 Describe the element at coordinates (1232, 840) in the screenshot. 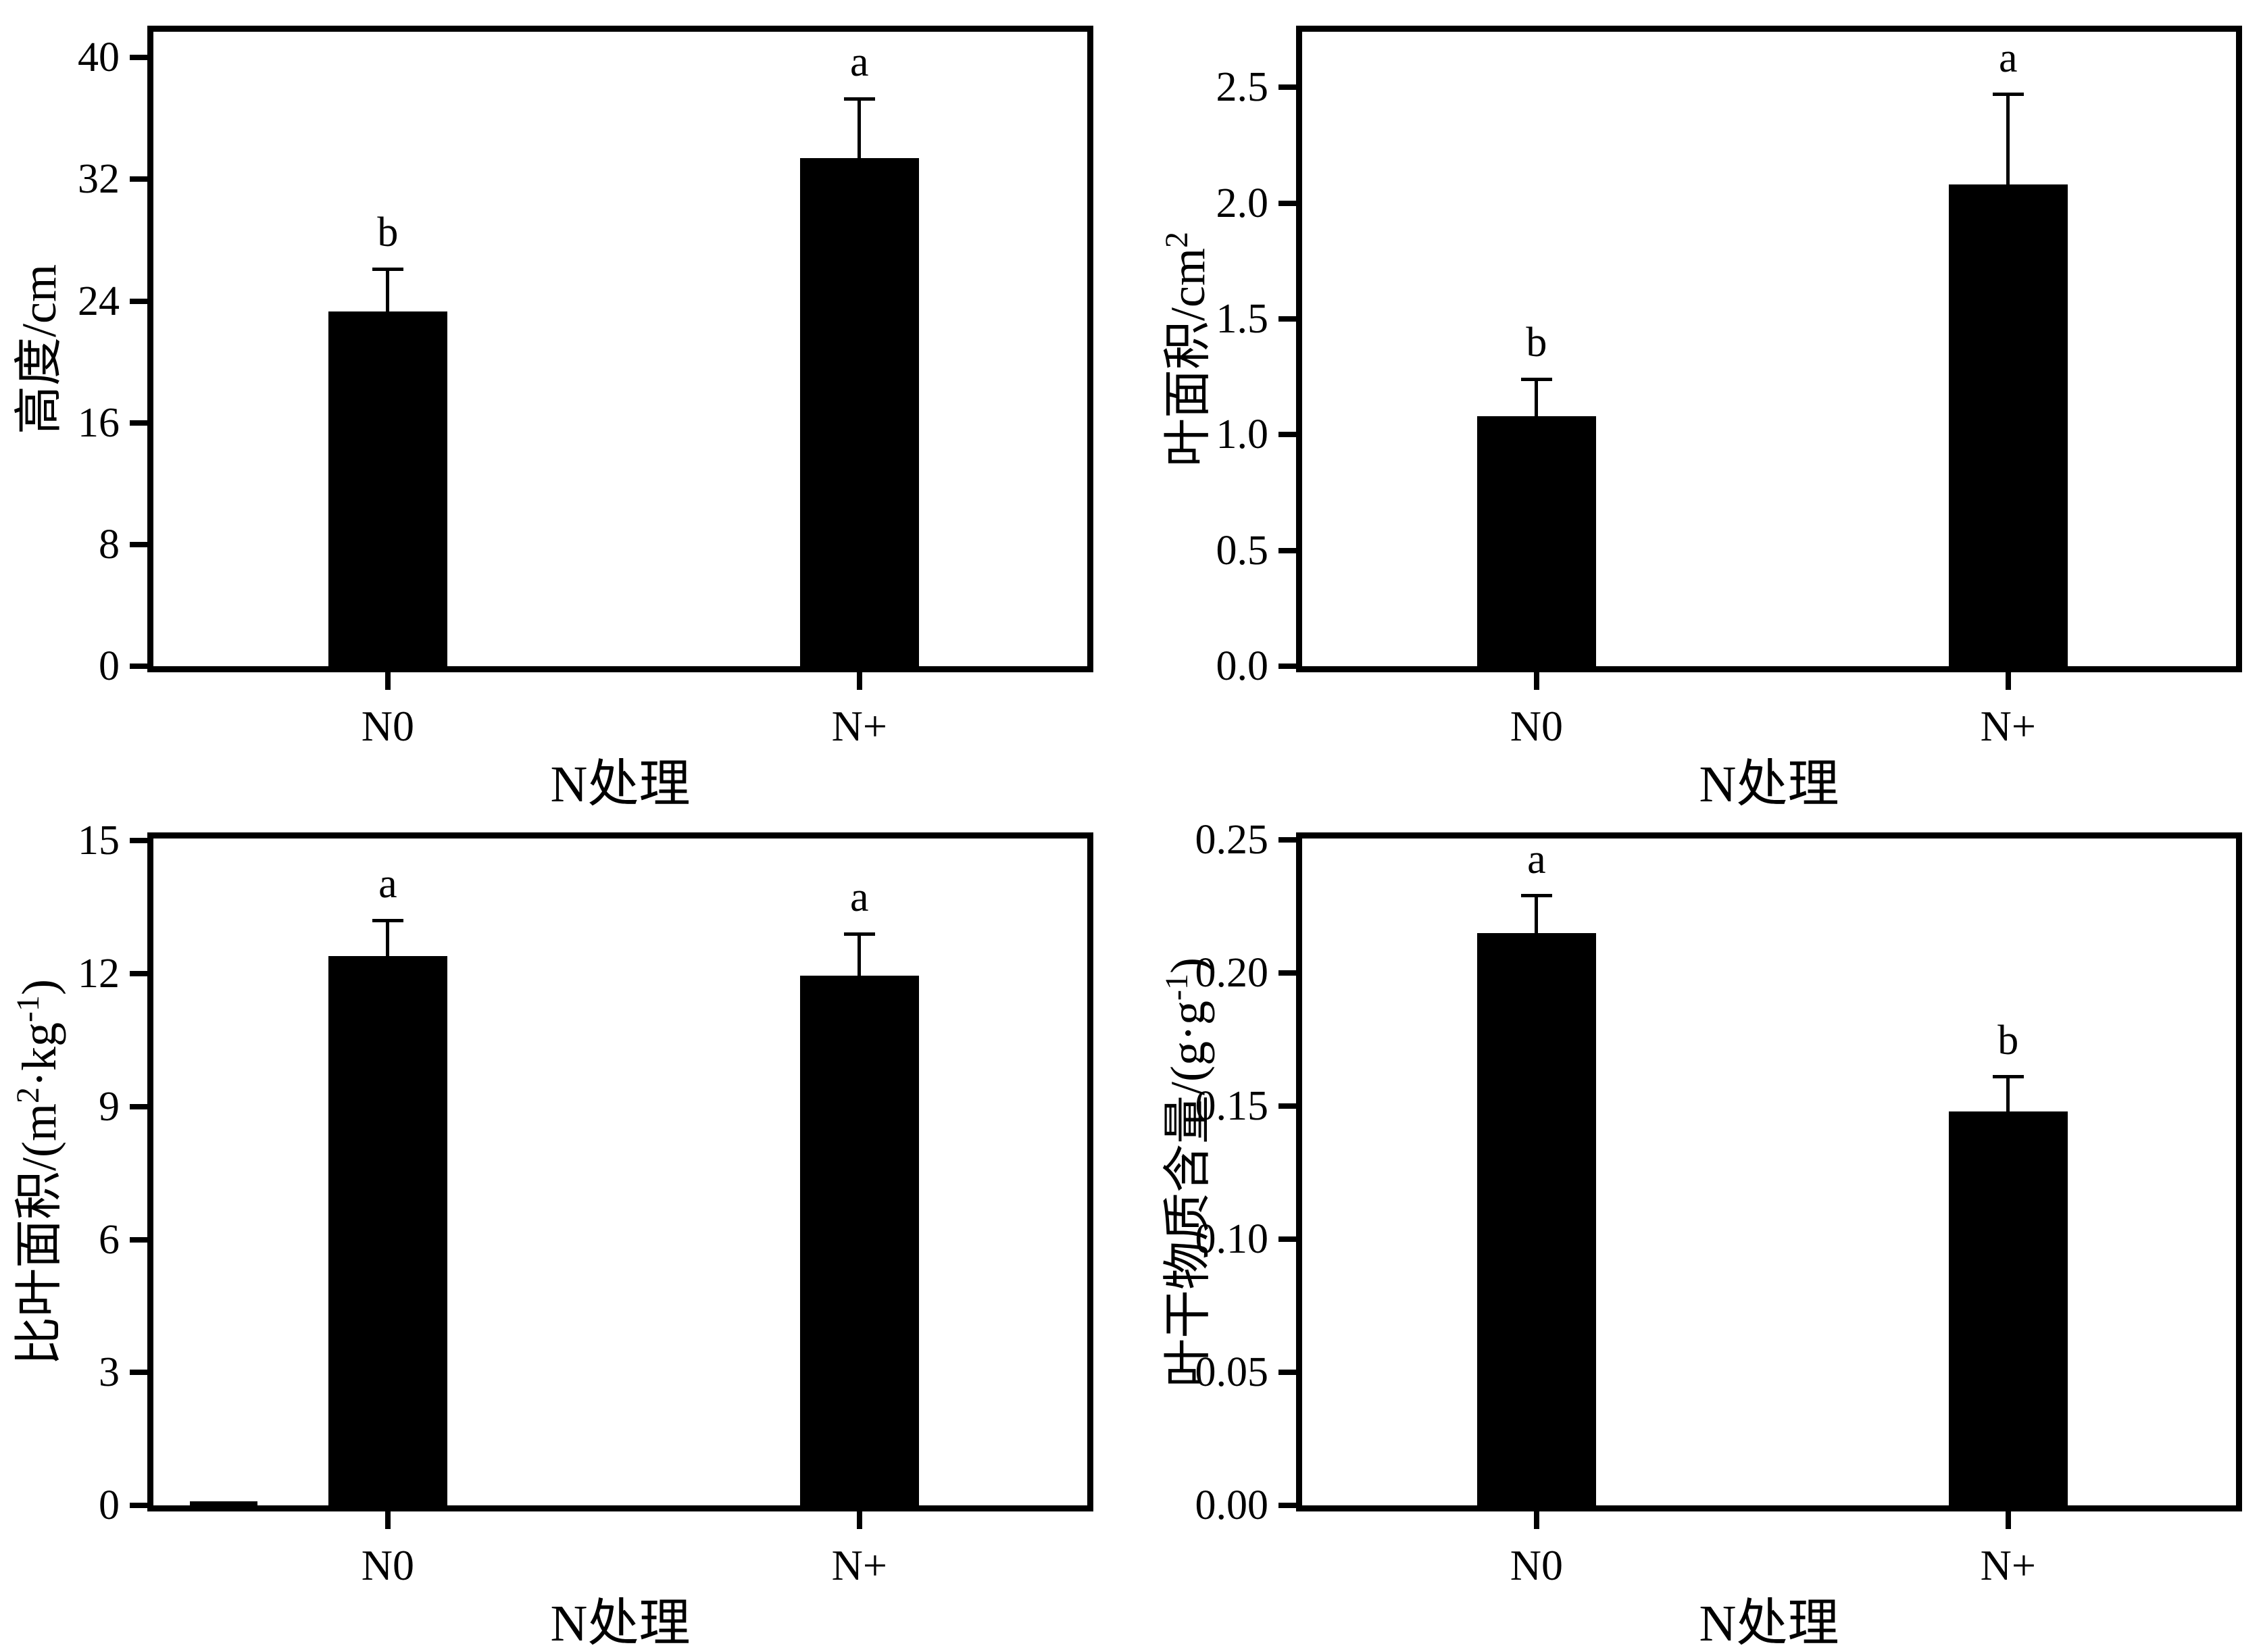

I see `y-tick-label: 0.25` at that location.